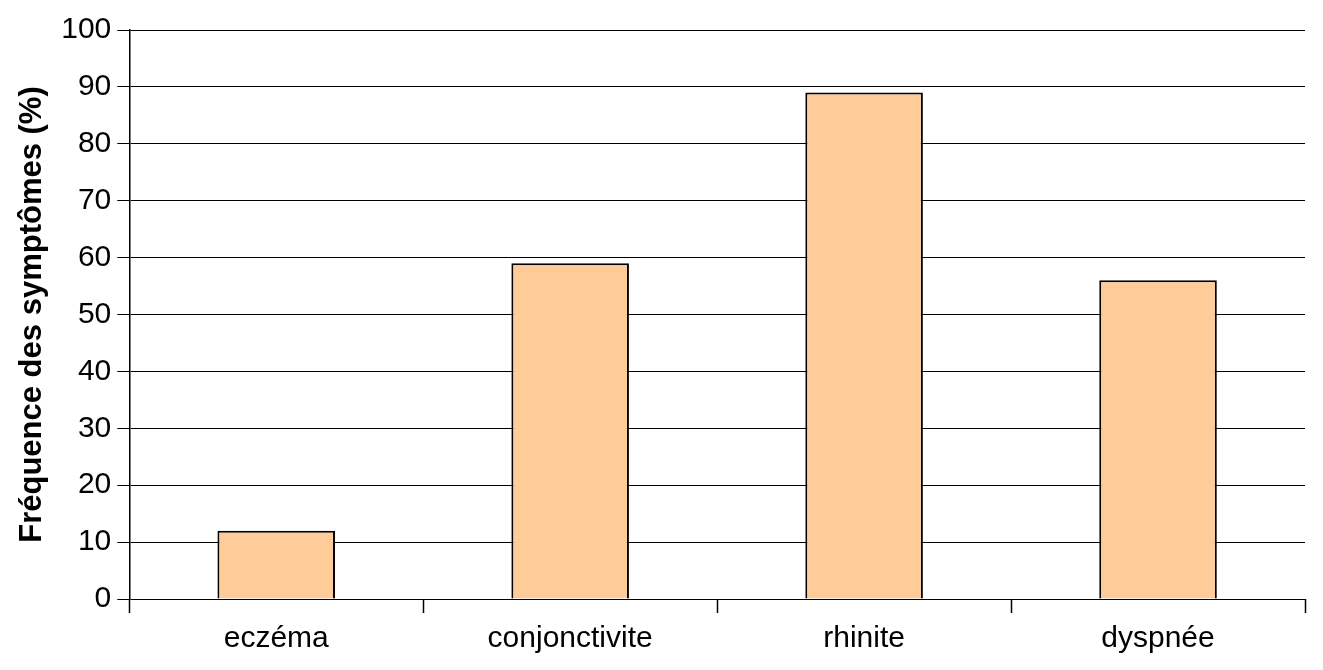  Describe the element at coordinates (31, 314) in the screenshot. I see `y-axis-title: Fréquence des symptômes (%)` at that location.